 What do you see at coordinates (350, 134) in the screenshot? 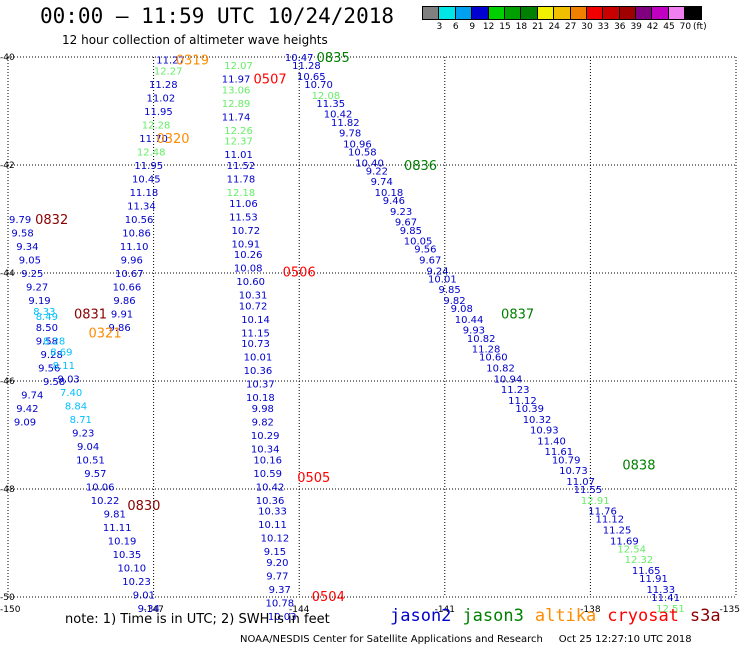
I see `data-label-jason3: 9.78` at bounding box center [350, 134].